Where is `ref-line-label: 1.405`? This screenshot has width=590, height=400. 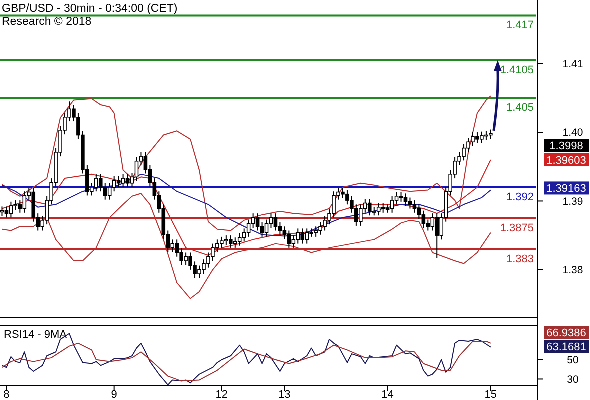 ref-line-label: 1.405 is located at coordinates (520, 108).